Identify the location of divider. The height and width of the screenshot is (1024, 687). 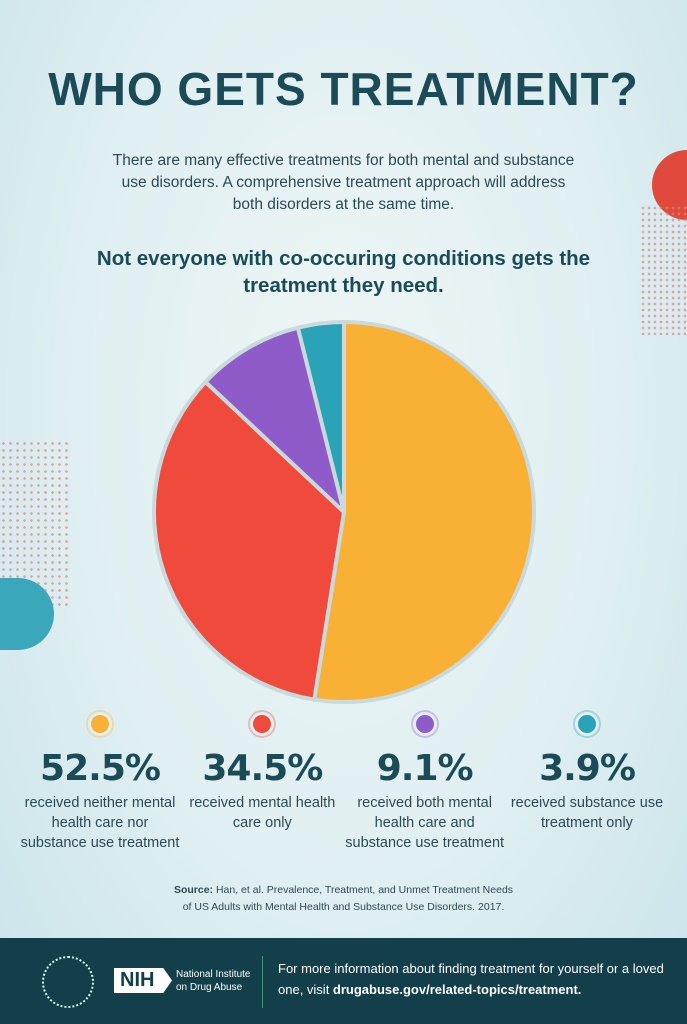
(262, 982).